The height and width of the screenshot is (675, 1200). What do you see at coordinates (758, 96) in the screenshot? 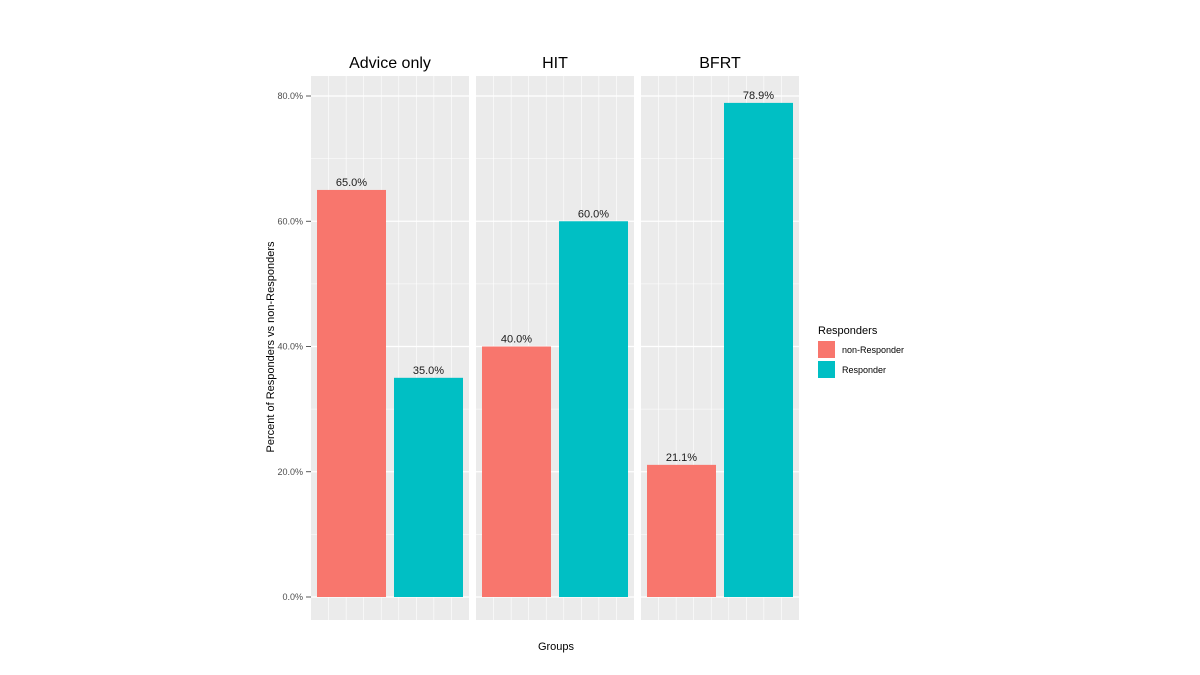
I see `bar-value-label: 78.9%` at bounding box center [758, 96].